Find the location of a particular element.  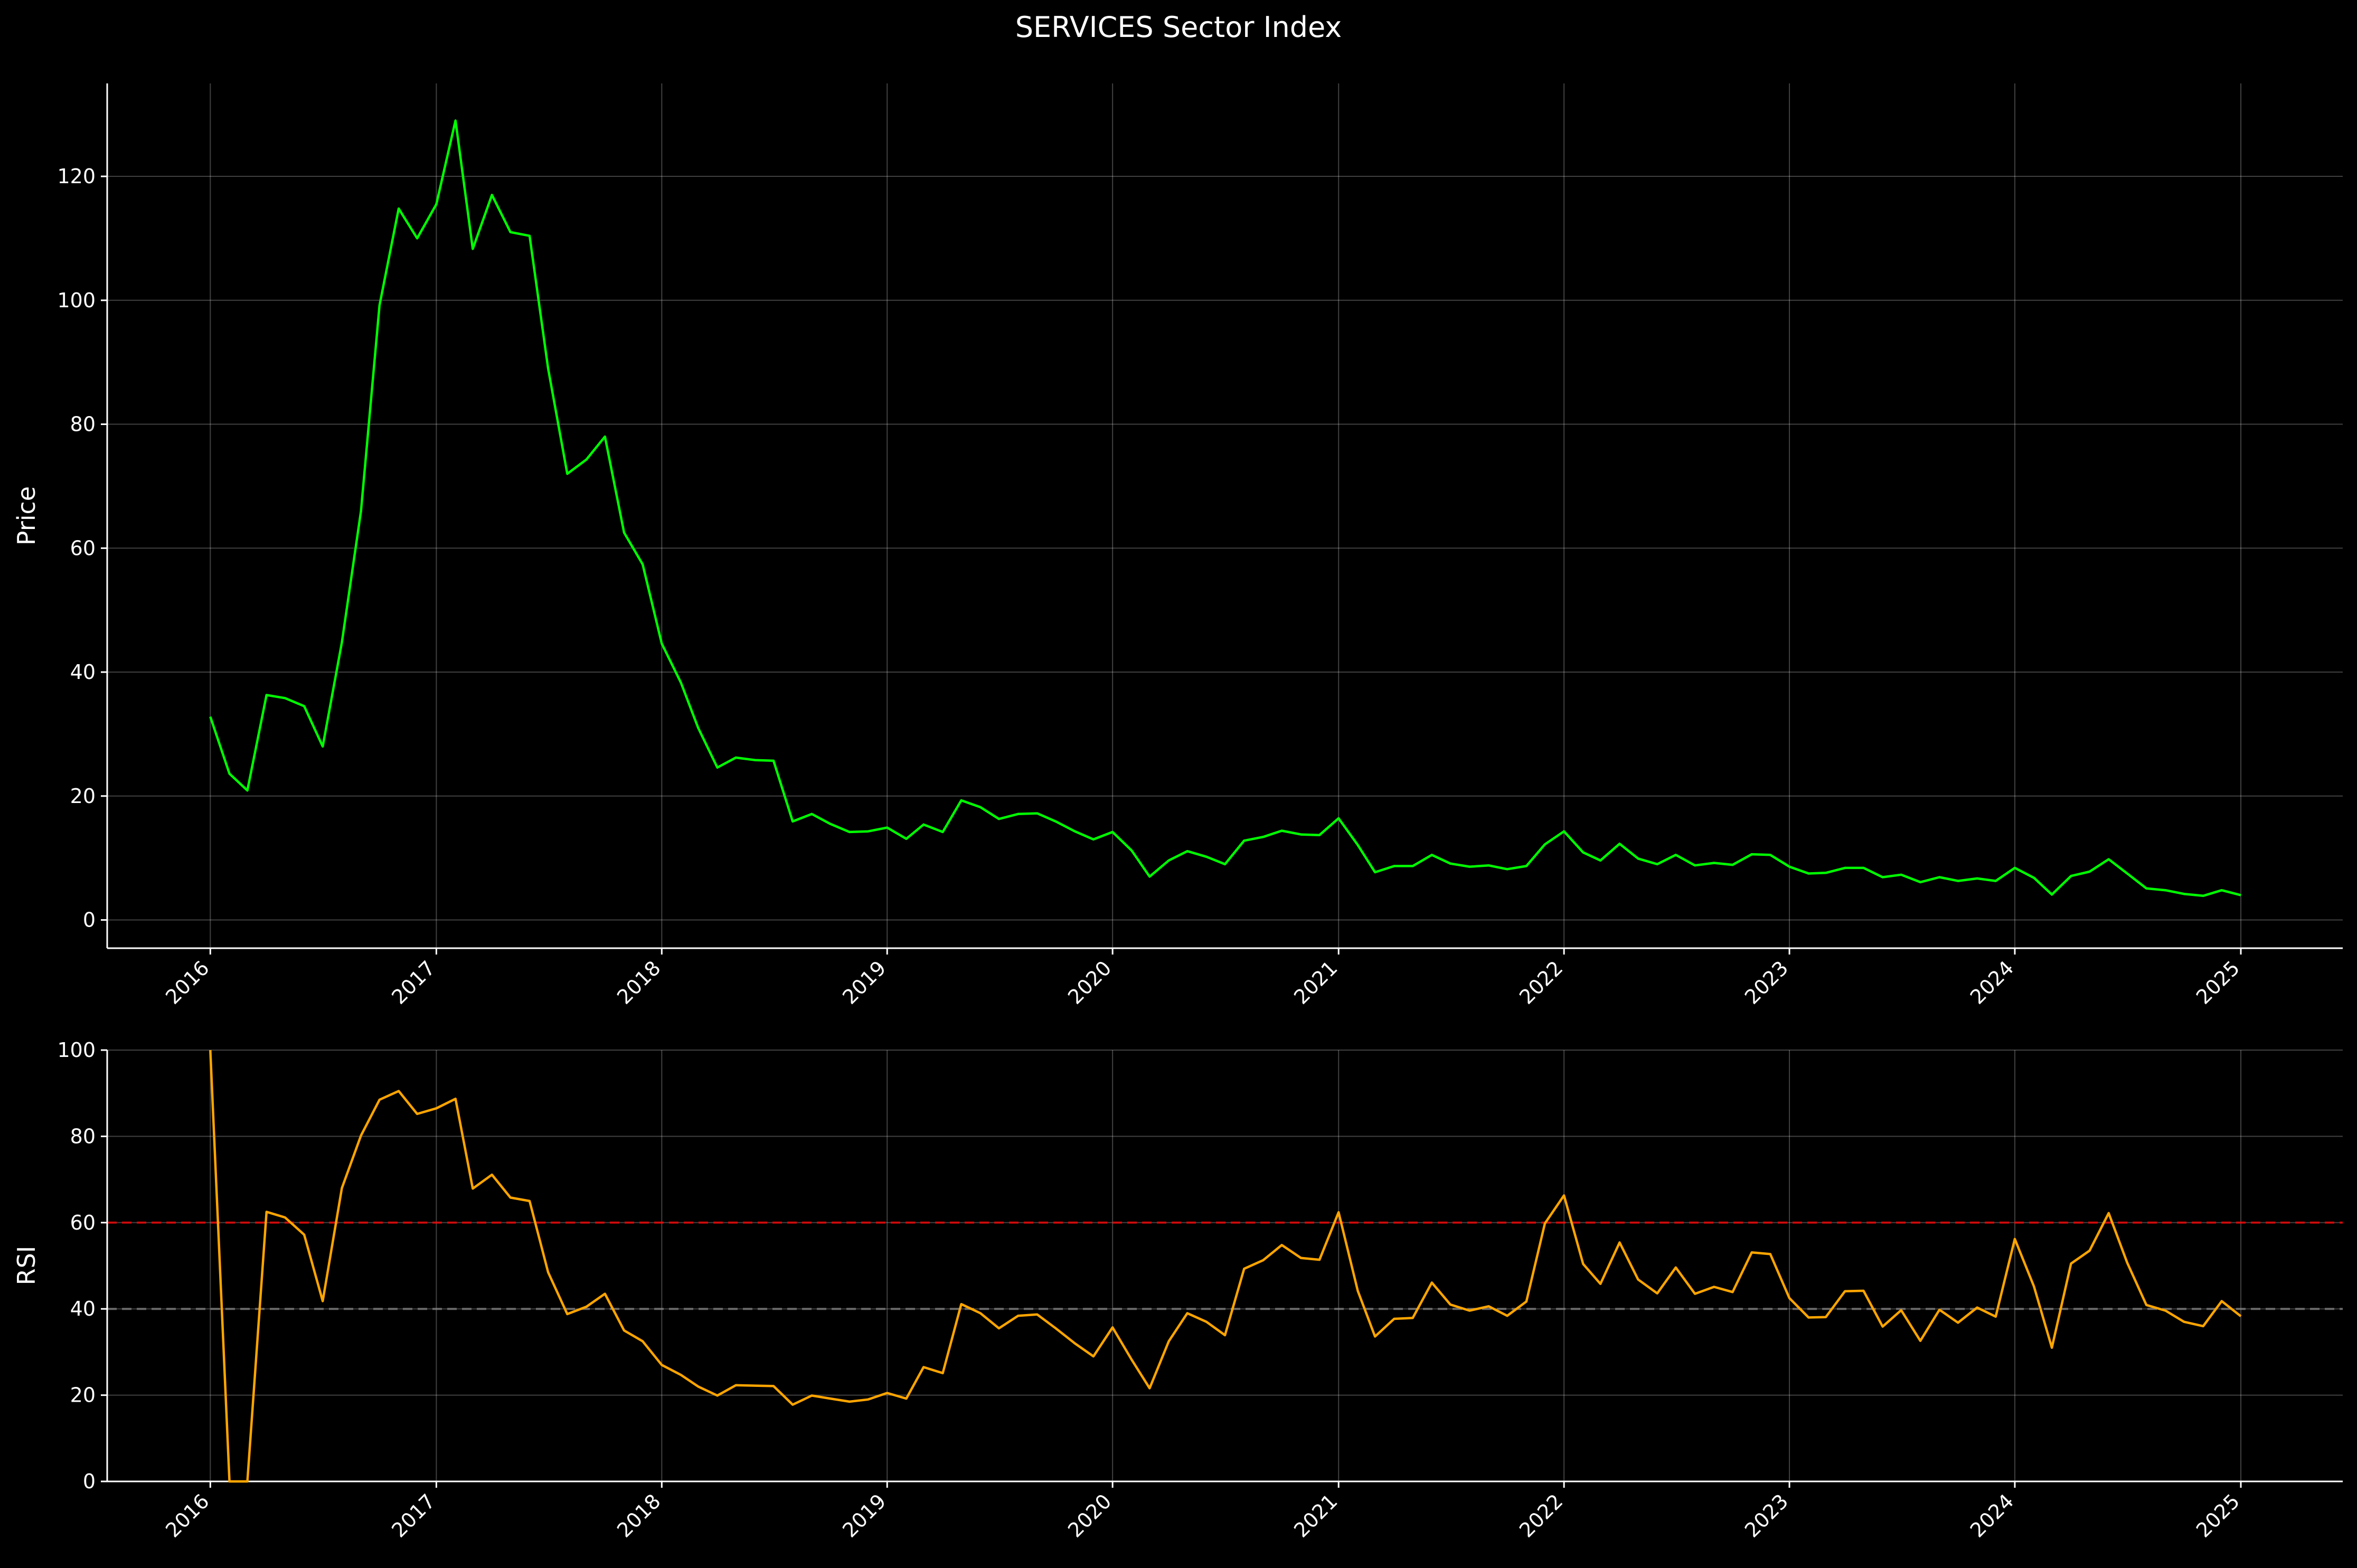

rsi-y-tick-label: 0 is located at coordinates (89, 1481).